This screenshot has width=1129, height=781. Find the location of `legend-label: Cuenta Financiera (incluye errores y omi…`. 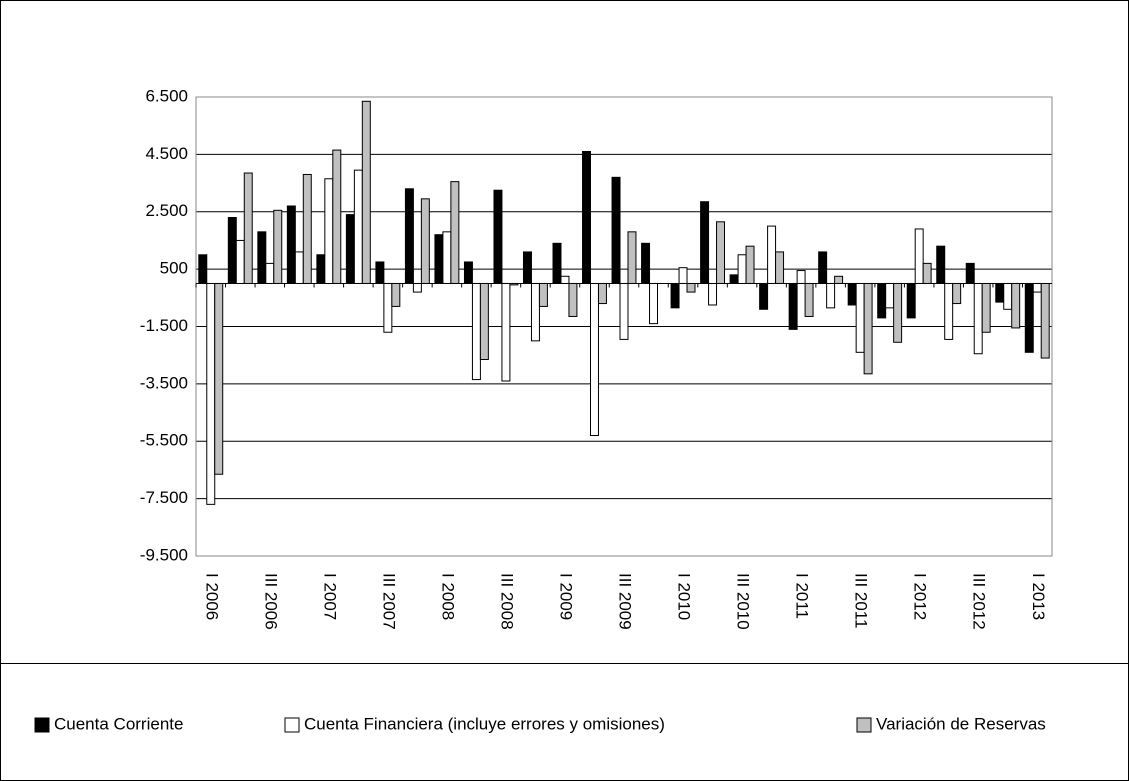

legend-label: Cuenta Financiera (incluye errores y omi… is located at coordinates (484, 723).